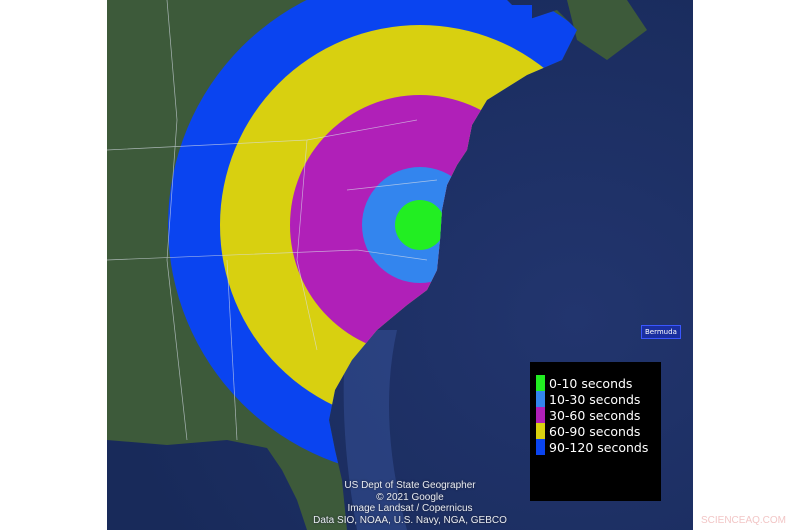  Describe the element at coordinates (595, 415) in the screenshot. I see `legend-label: 30-60 seconds` at that location.